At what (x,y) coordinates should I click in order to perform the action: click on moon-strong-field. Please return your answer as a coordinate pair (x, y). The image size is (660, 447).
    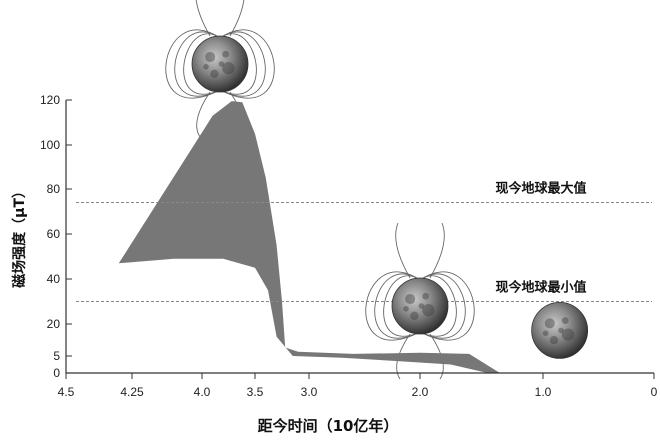
    Looking at the image, I should click on (220, 64).